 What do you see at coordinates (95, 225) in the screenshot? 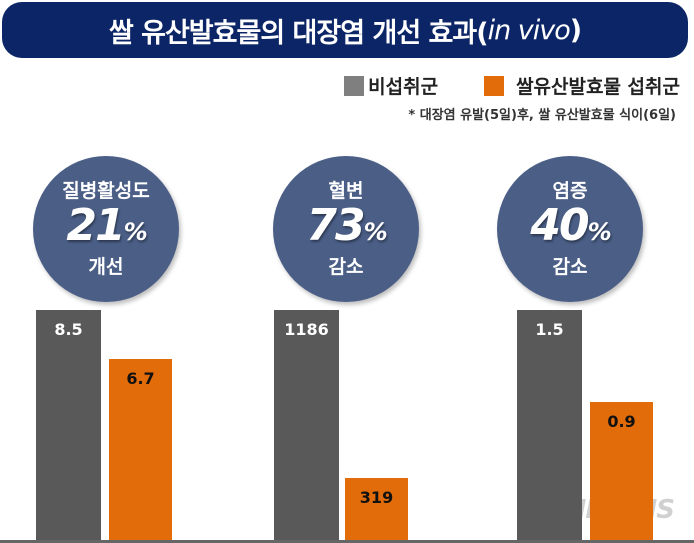
I see `percent-value: 21` at bounding box center [95, 225].